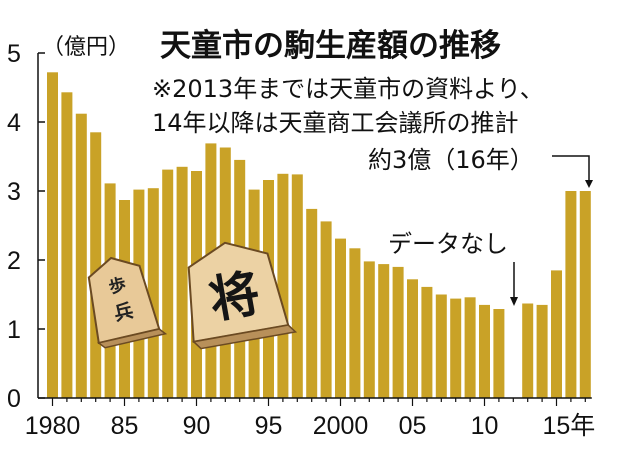 Image resolution: width=619 pixels, height=455 pixels. I want to click on bar-1988, so click(168, 283).